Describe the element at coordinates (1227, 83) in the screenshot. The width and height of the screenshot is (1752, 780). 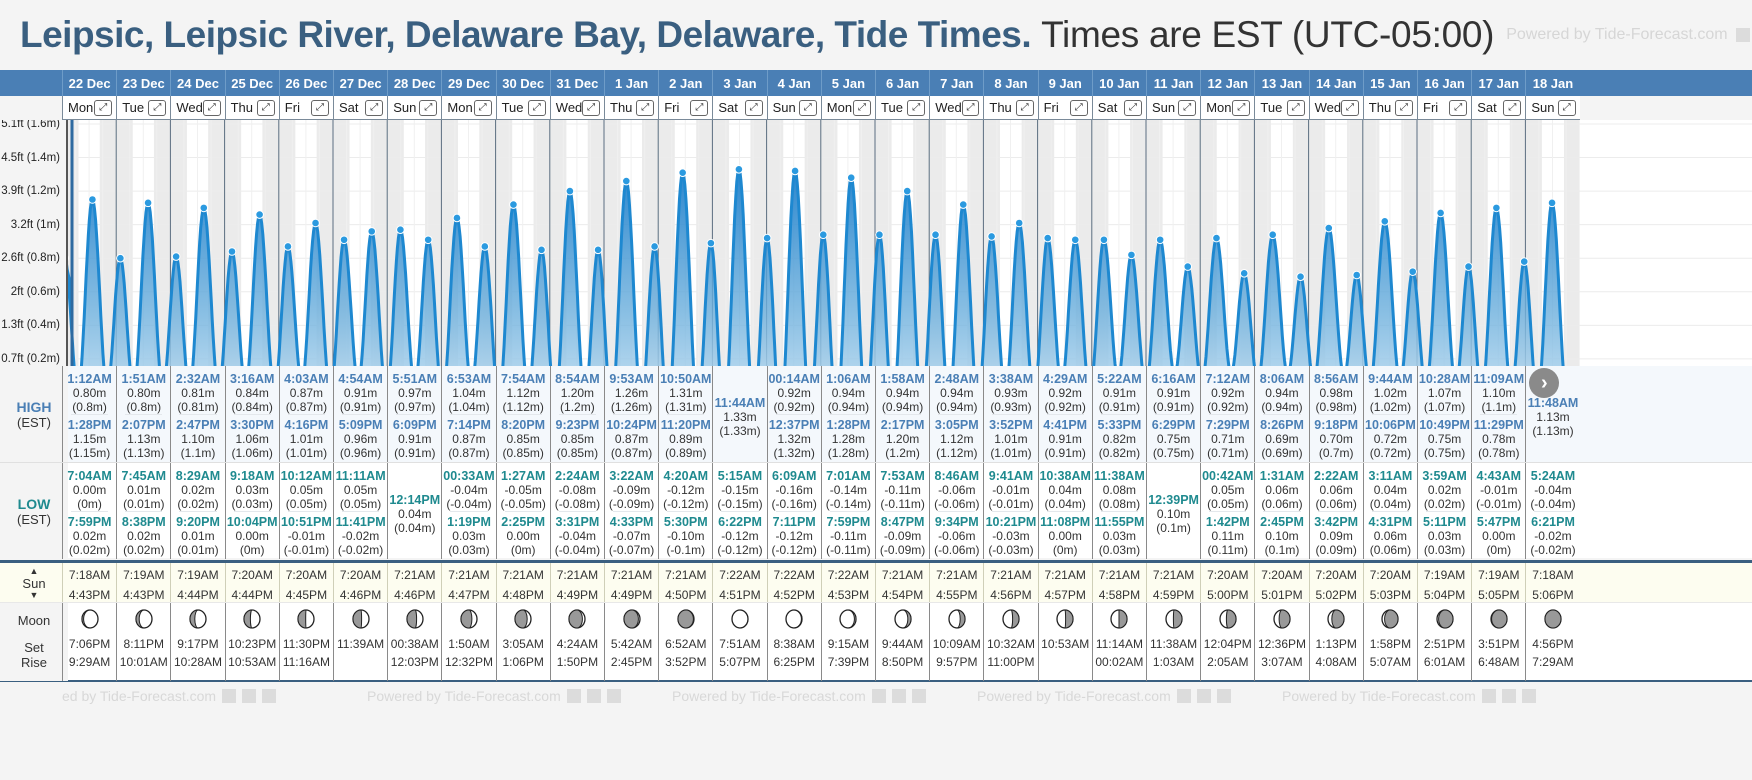
I see `date-header: 12 Jan` at that location.